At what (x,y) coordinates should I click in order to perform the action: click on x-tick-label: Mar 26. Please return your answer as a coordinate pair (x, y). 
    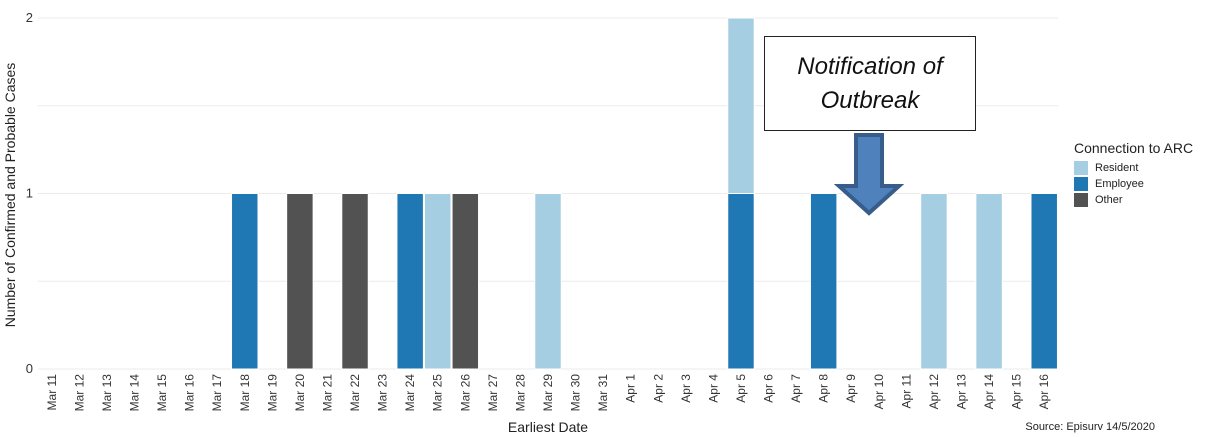
    Looking at the image, I should click on (465, 393).